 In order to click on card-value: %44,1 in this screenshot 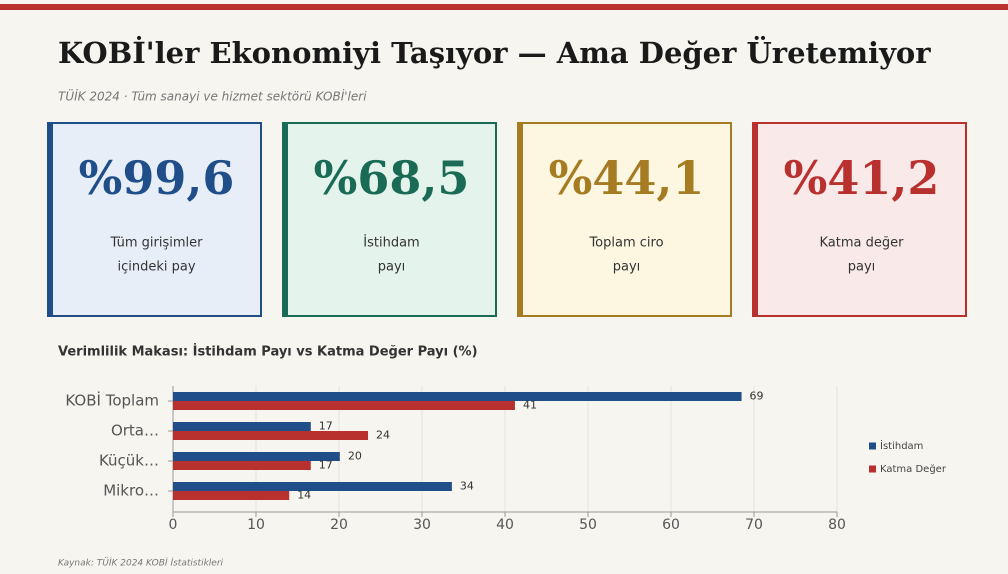, I will do `click(627, 178)`.